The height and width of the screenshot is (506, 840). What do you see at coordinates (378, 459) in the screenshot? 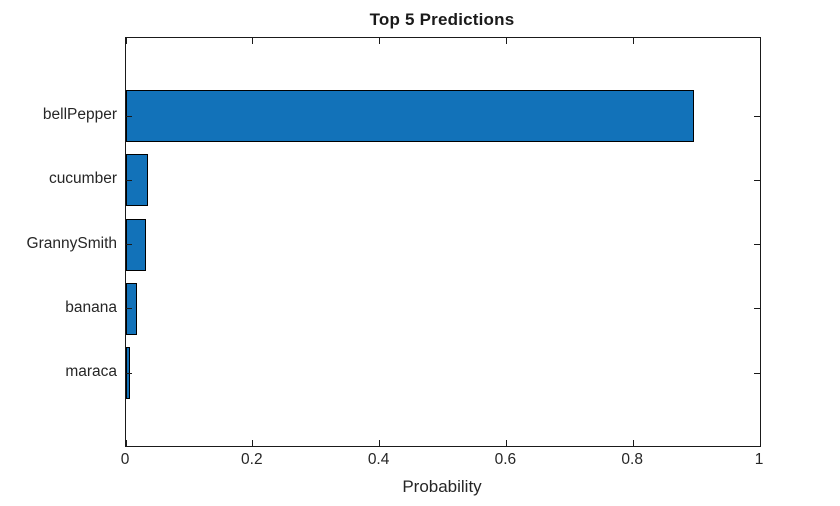
I see `x-tick-label: 0.4` at bounding box center [378, 459].